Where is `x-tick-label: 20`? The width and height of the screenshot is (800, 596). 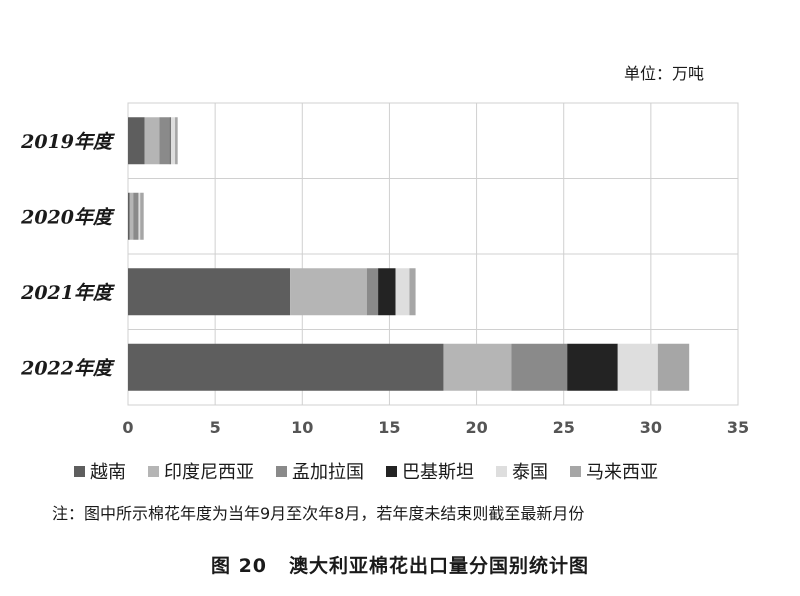
x-tick-label: 20 is located at coordinates (476, 427).